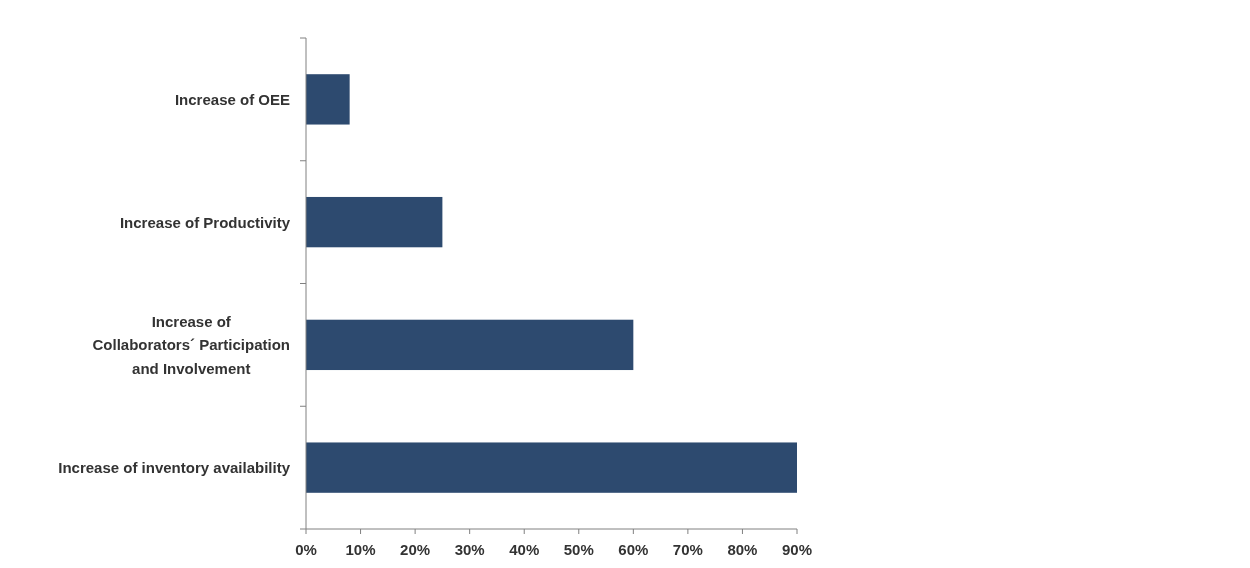  I want to click on y-tick-label: Increase of Collaborators´ Participation and Involvement, so click(191, 345).